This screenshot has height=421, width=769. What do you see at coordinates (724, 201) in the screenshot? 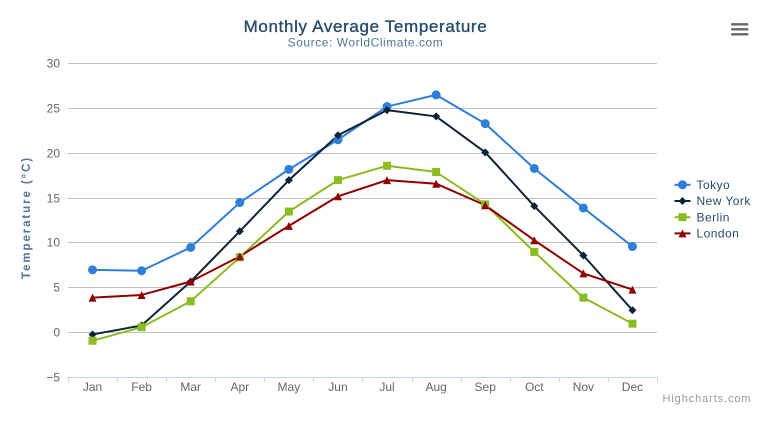
I see `svg-text: New York` at bounding box center [724, 201].